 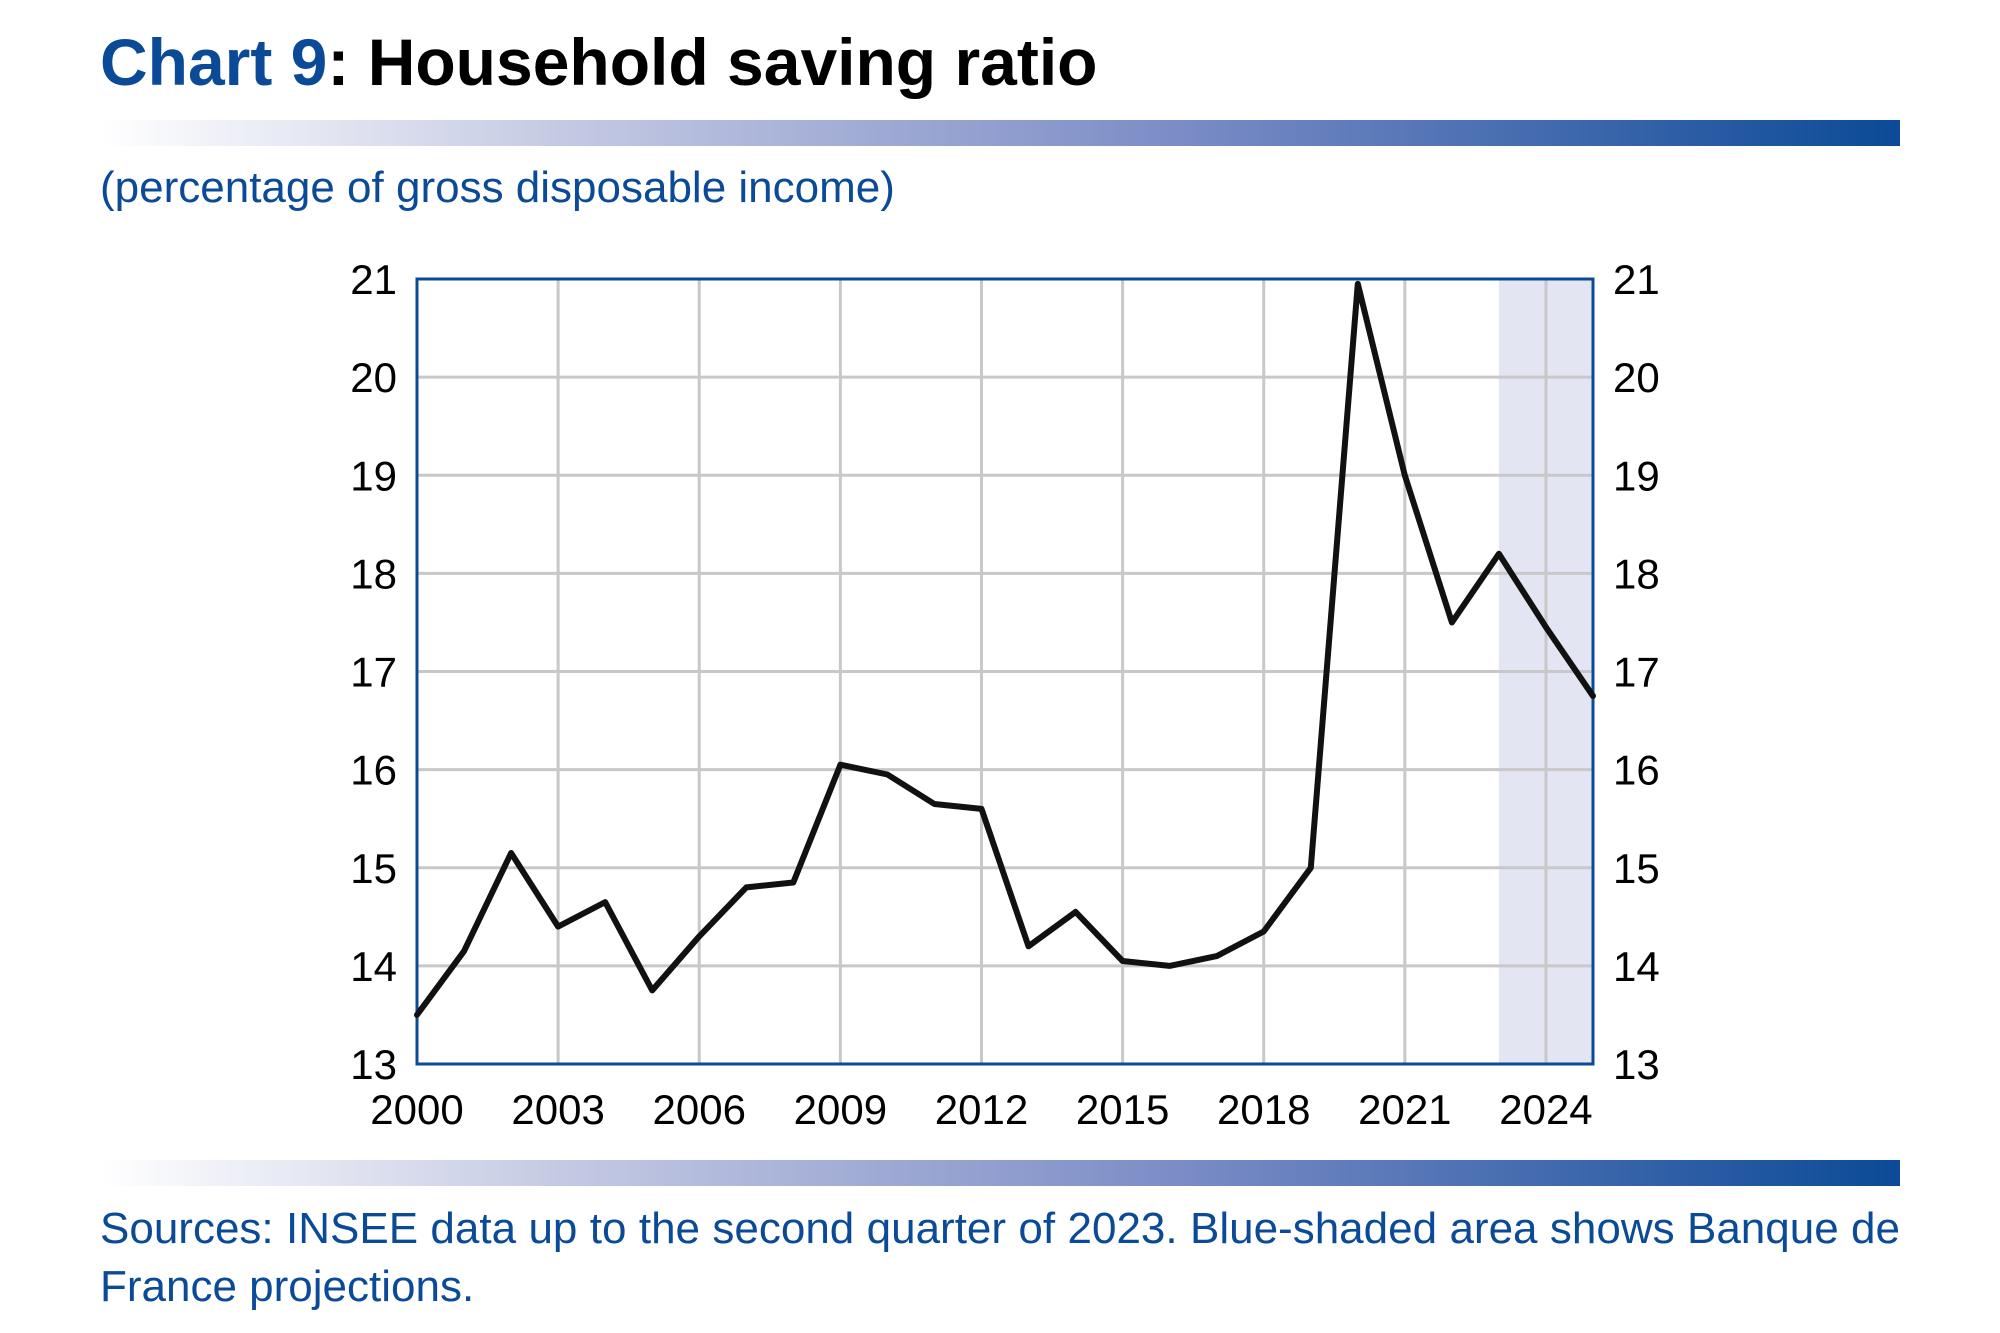 I want to click on y-tick-label-right: 13, so click(x=1636, y=1064).